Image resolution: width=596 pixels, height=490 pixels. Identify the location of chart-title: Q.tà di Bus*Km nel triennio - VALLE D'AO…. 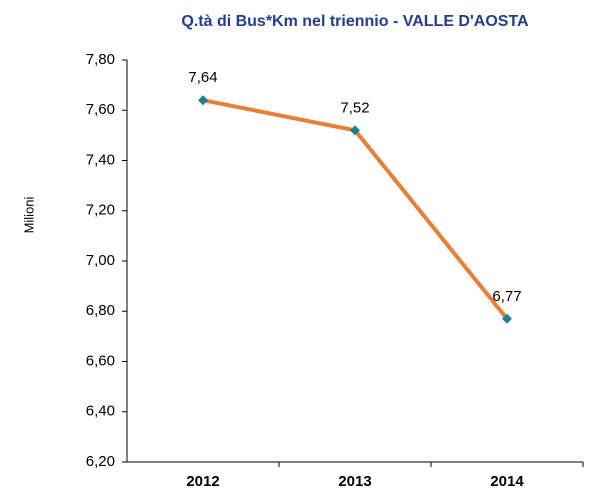
(355, 21).